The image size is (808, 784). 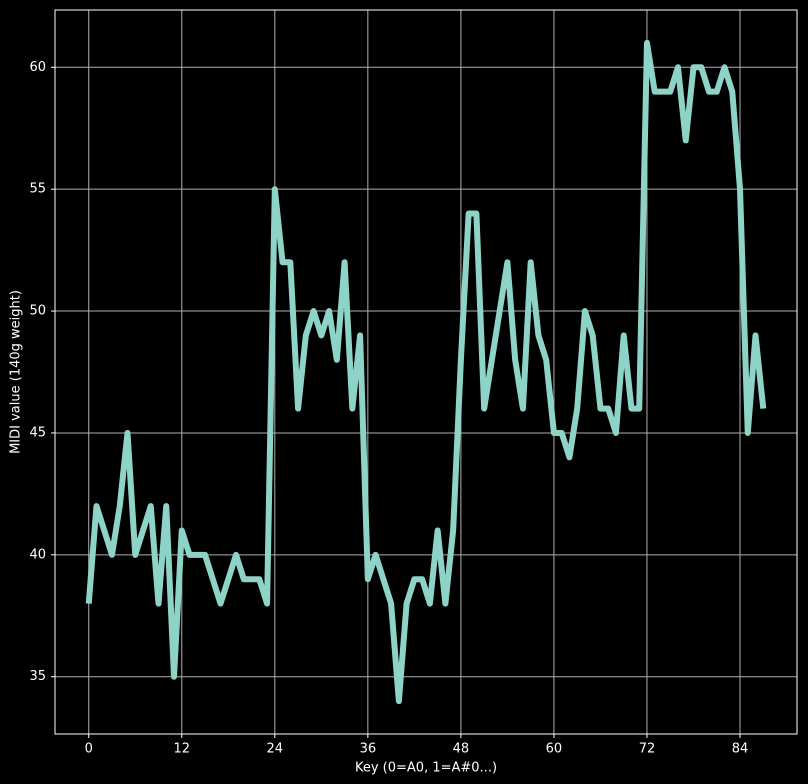 What do you see at coordinates (89, 749) in the screenshot?
I see `x-tick-label: 0` at bounding box center [89, 749].